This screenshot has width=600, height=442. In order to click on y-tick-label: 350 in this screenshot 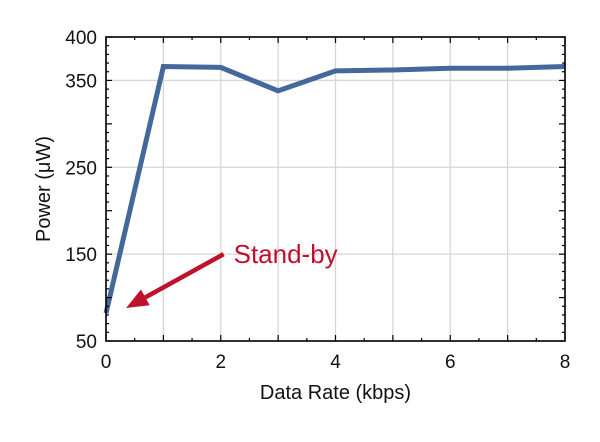, I will do `click(81, 81)`.